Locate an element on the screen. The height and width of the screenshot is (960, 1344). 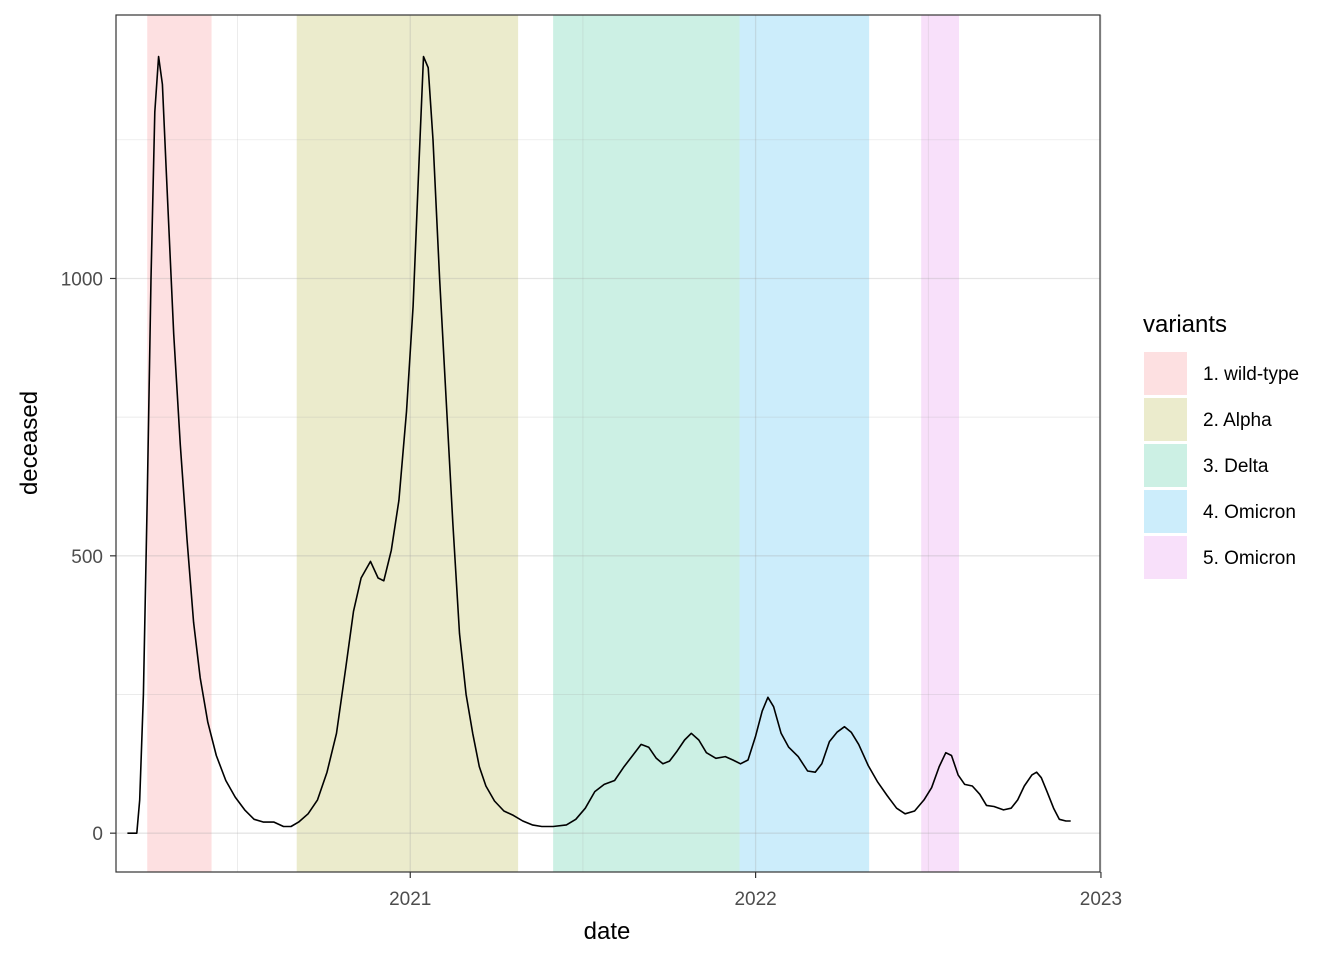
legend-title: variants is located at coordinates (1185, 324).